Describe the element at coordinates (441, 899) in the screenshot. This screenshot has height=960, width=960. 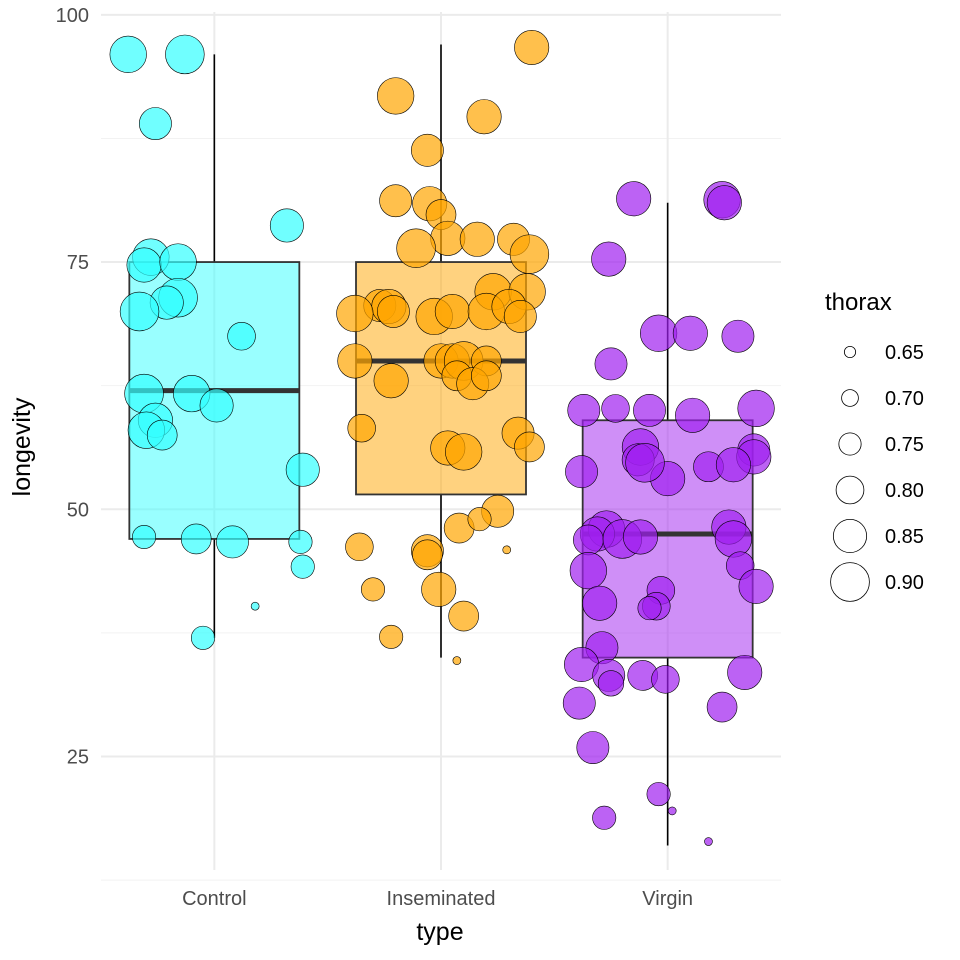
I see `x-tick-label: Inseminated` at that location.